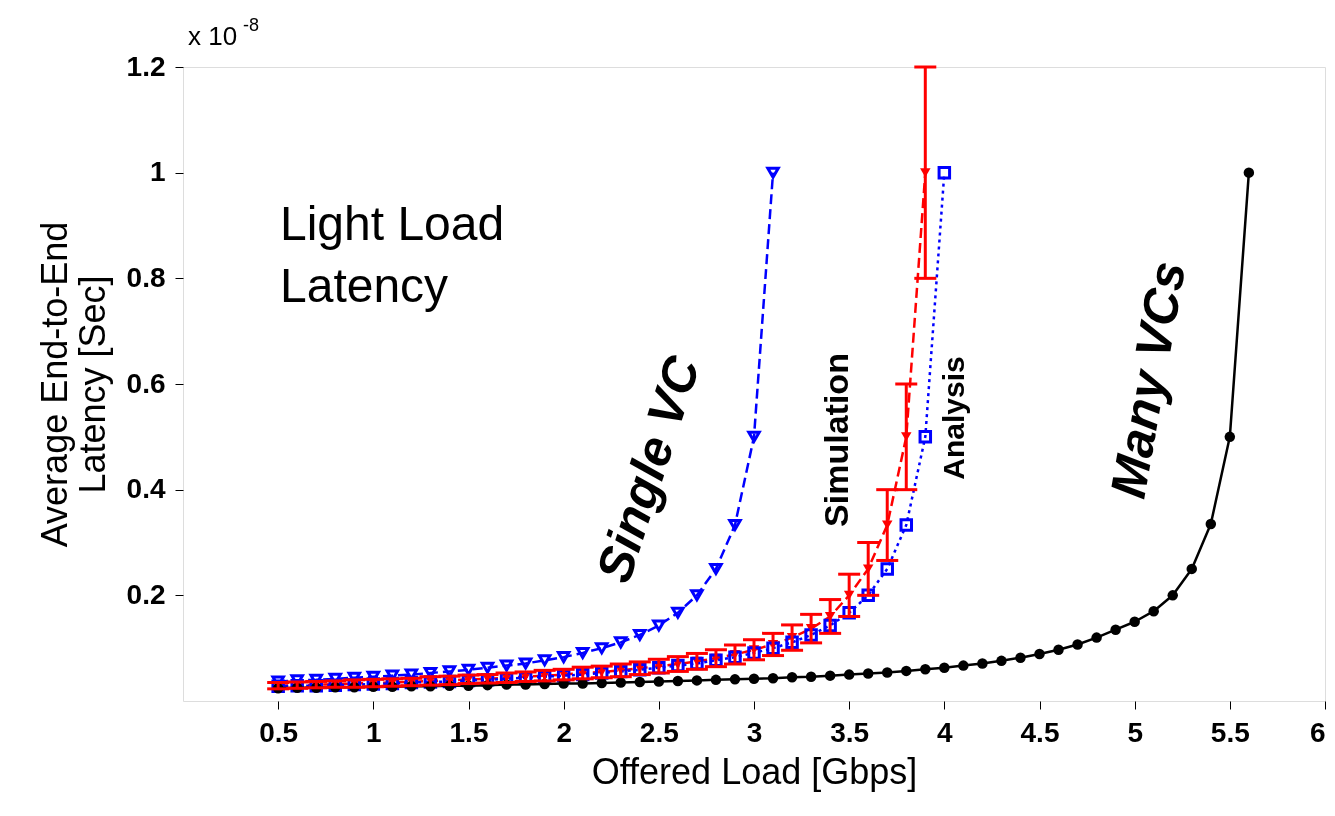 This screenshot has height=816, width=1335. Describe the element at coordinates (850, 732) in the screenshot. I see `x-tick-label: 3.5` at that location.